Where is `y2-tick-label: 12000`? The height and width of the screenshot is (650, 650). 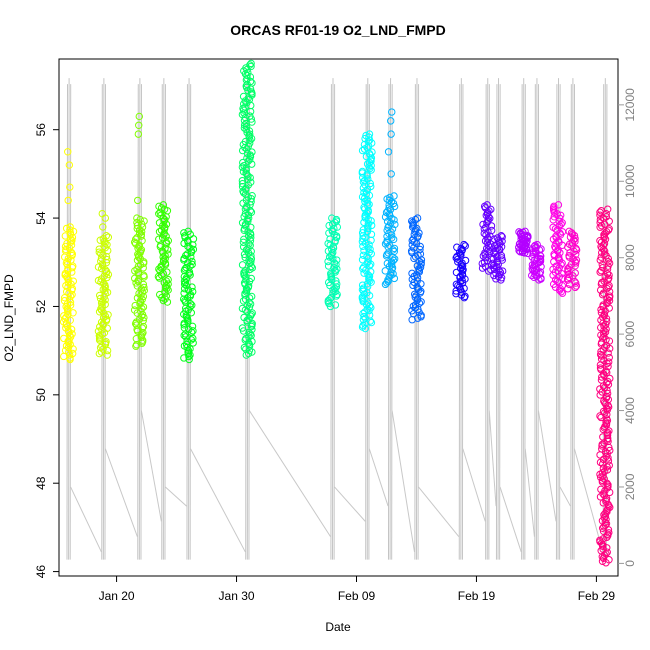
y2-tick-label: 12000 is located at coordinates (630, 105).